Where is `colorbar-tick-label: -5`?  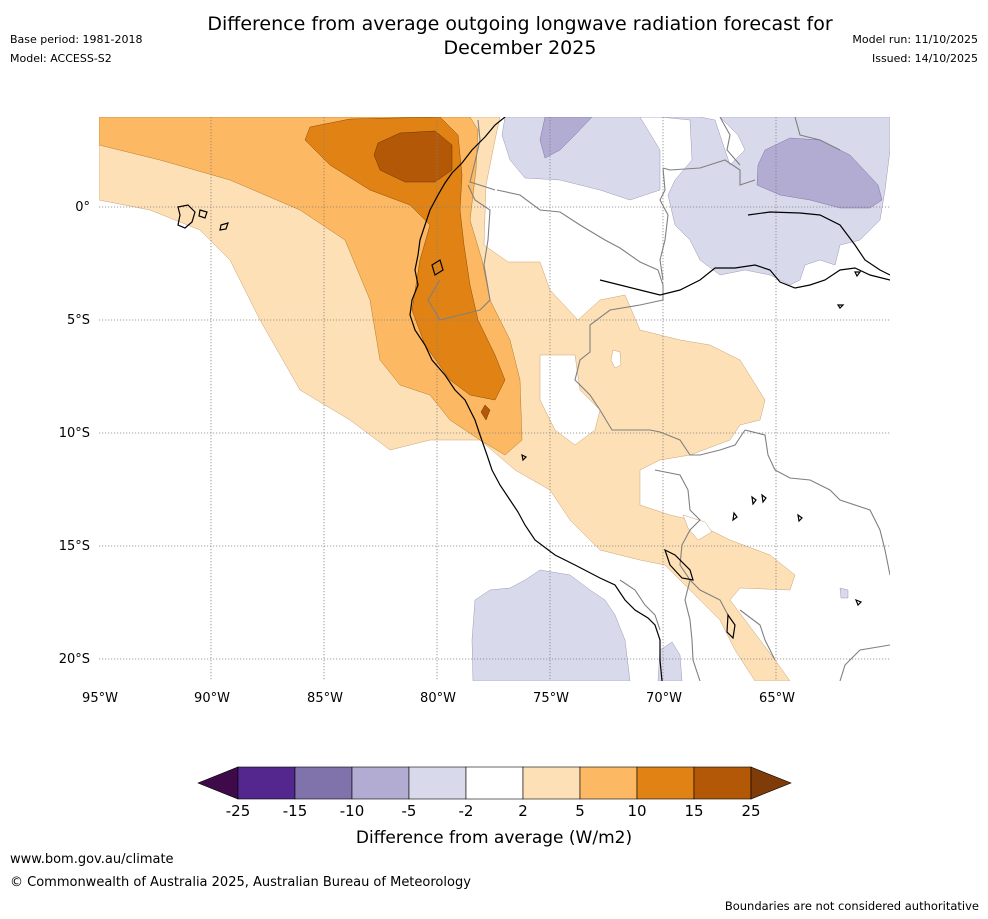 colorbar-tick-label: -5 is located at coordinates (409, 811).